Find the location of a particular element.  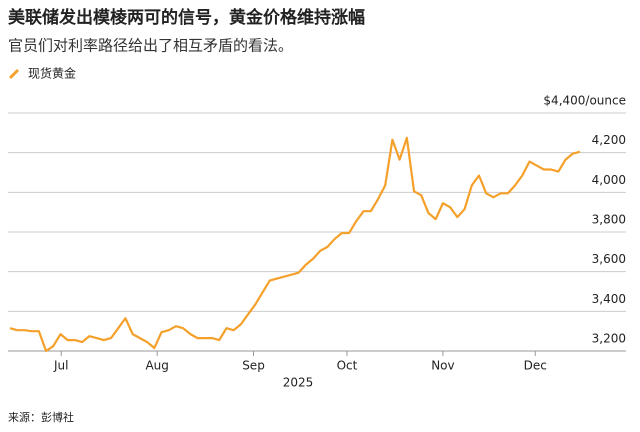

y-tick-label: 3,600 is located at coordinates (609, 259).